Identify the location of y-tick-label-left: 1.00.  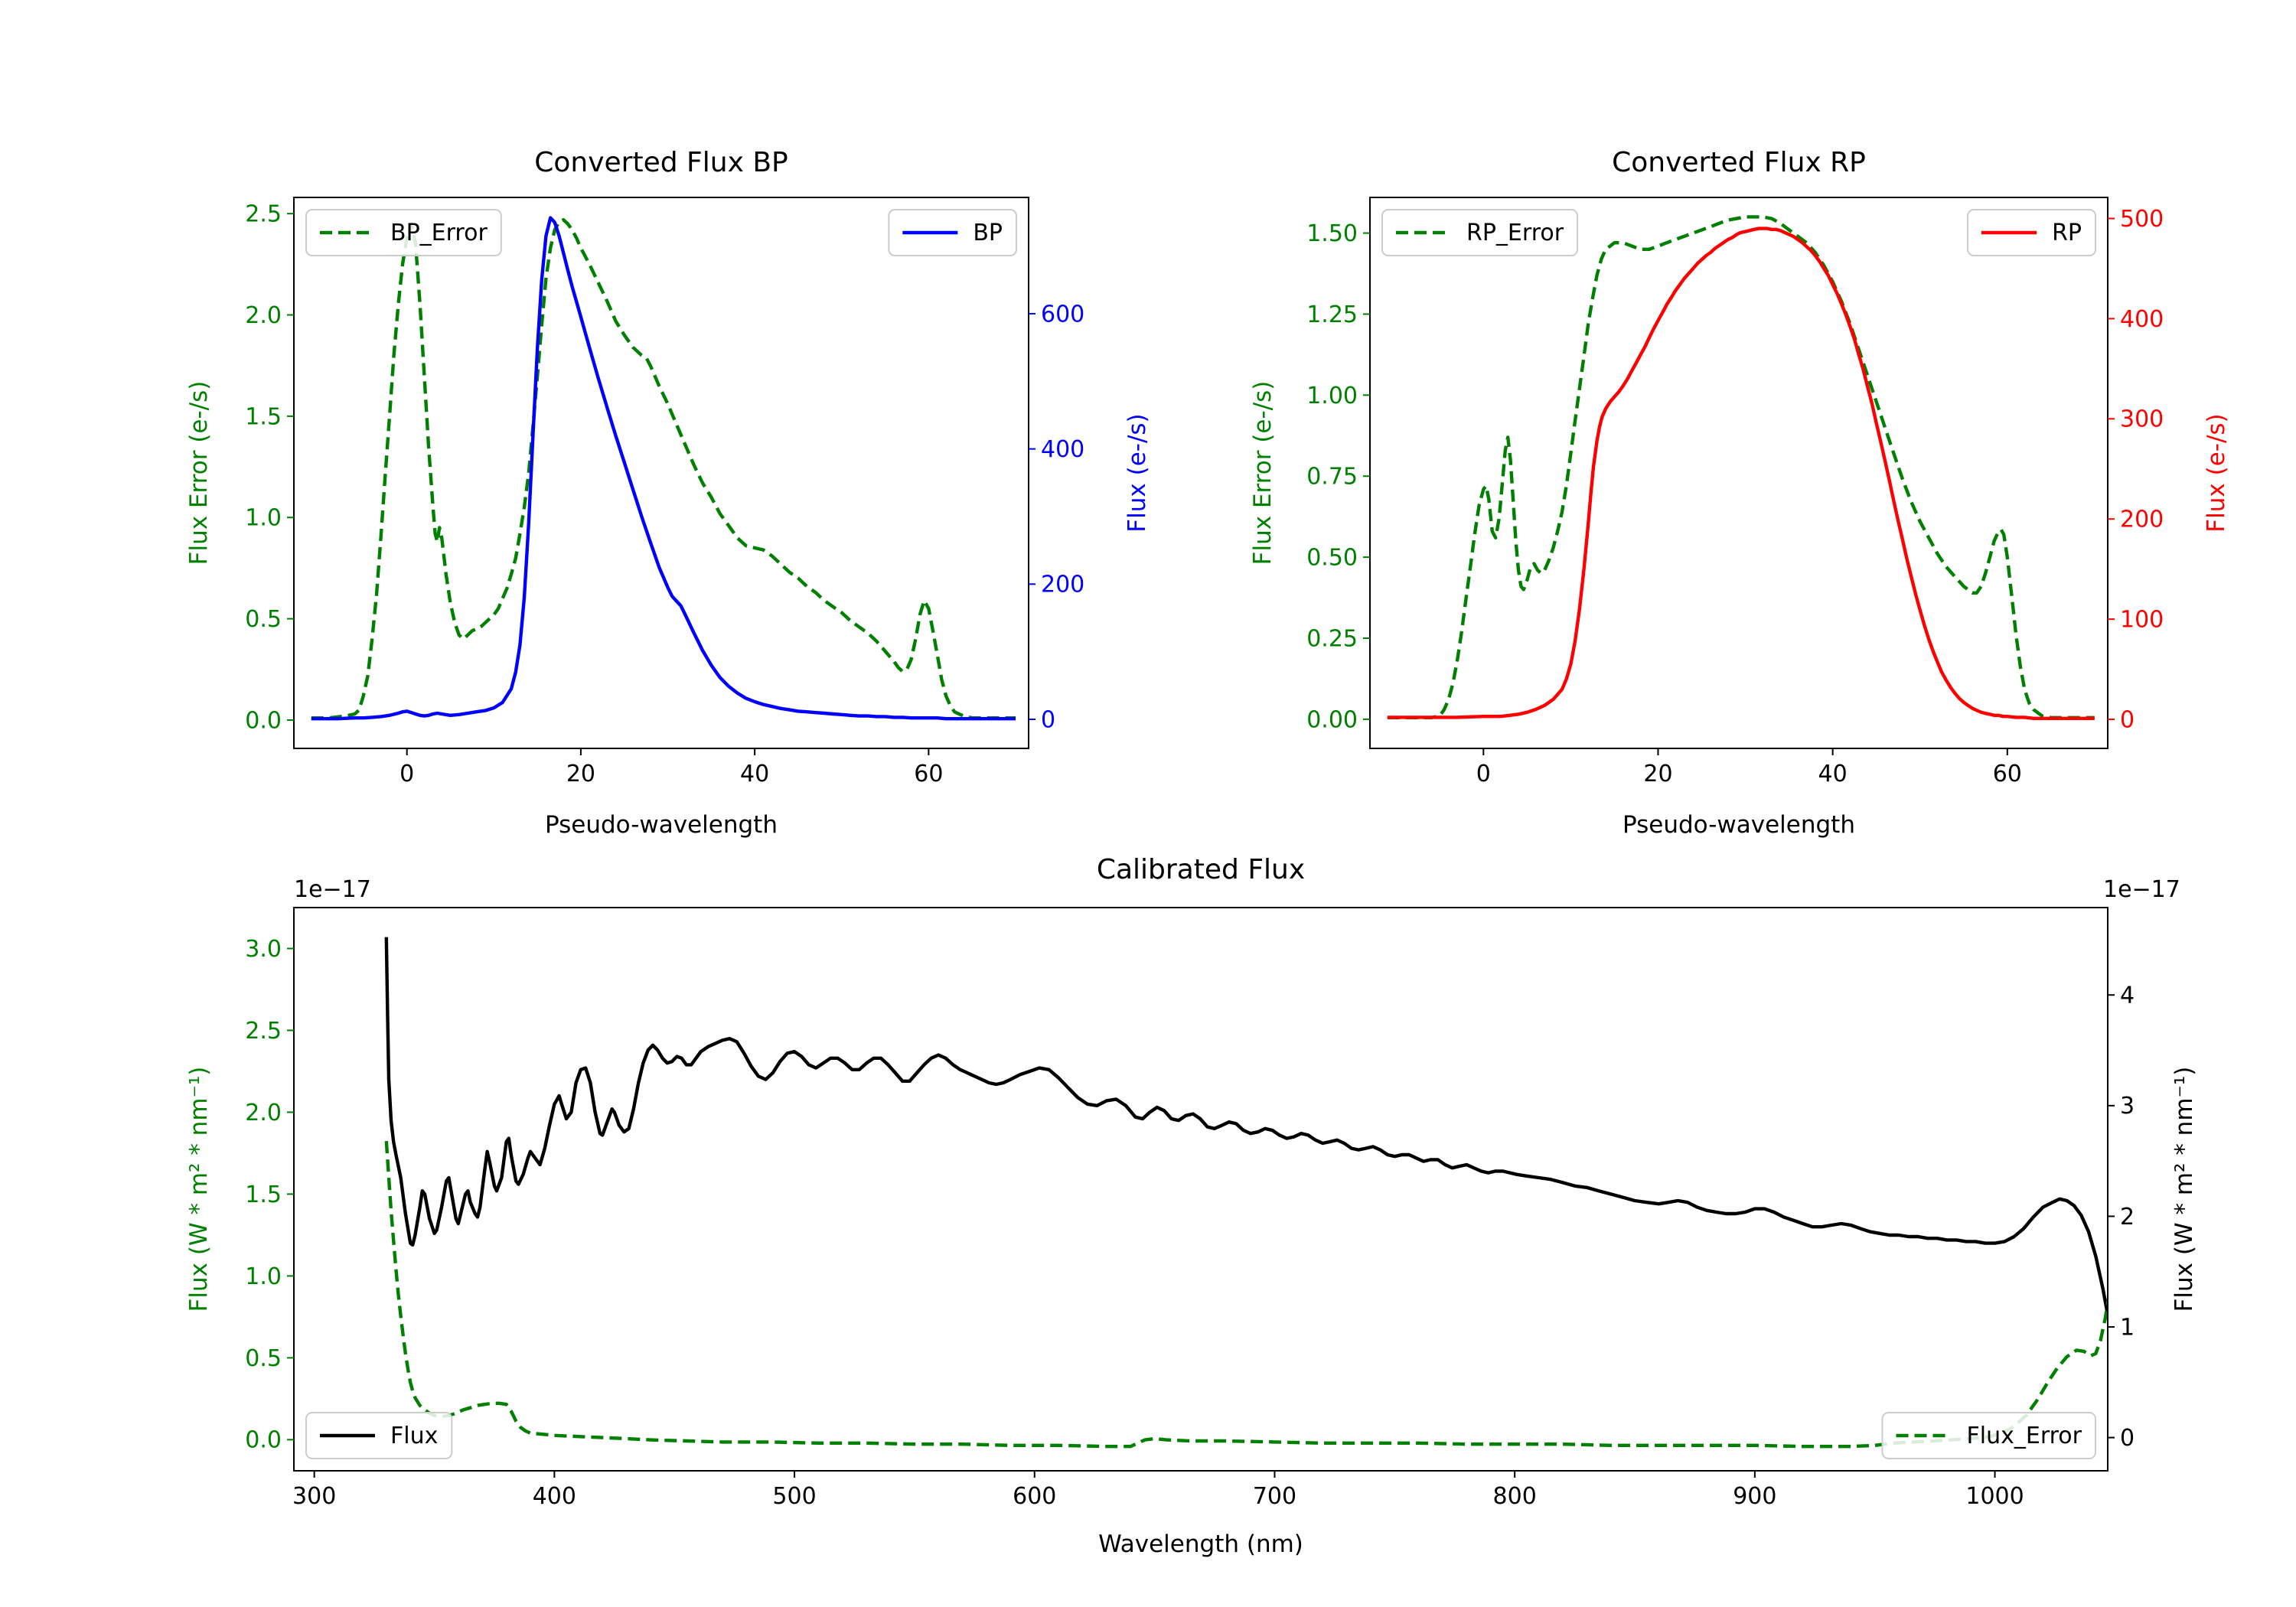
(1332, 396).